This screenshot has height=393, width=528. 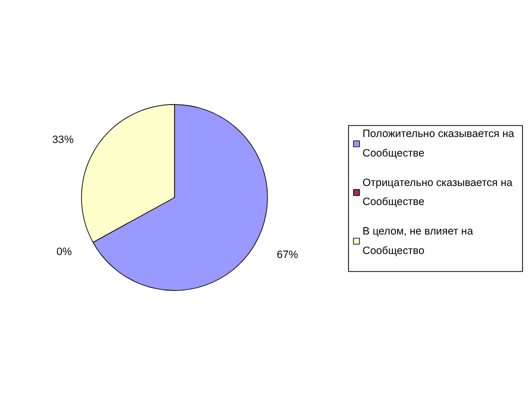 I want to click on legend-label: Отрицательно сказывается на Сообществе, so click(x=437, y=192).